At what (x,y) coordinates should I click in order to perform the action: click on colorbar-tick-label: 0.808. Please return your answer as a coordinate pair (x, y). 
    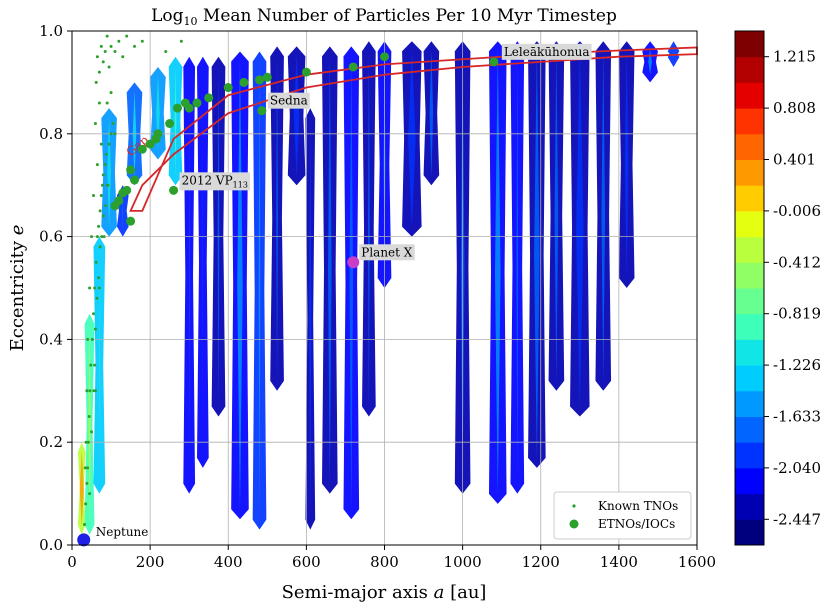
    Looking at the image, I should click on (794, 108).